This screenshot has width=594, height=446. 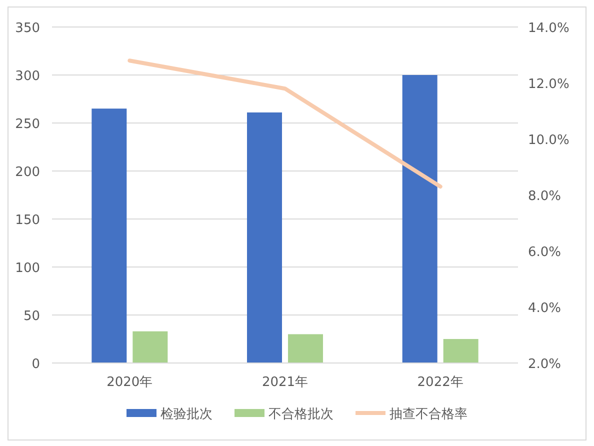 What do you see at coordinates (27, 172) in the screenshot?
I see `y-tick-label: 200` at bounding box center [27, 172].